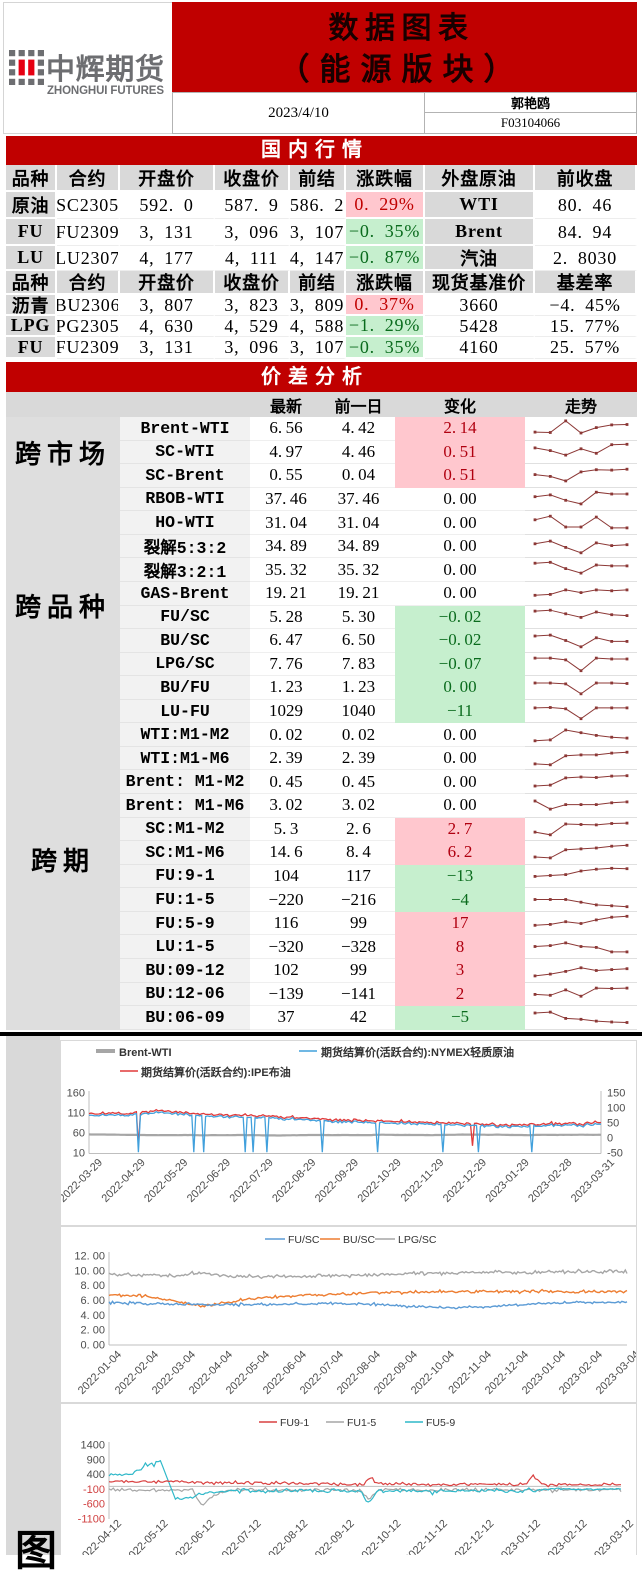 This screenshot has width=642, height=1578. What do you see at coordinates (216, 1072) in the screenshot?
I see `svg-text: 期货结算价(活跃合约):IPE布油` at bounding box center [216, 1072].